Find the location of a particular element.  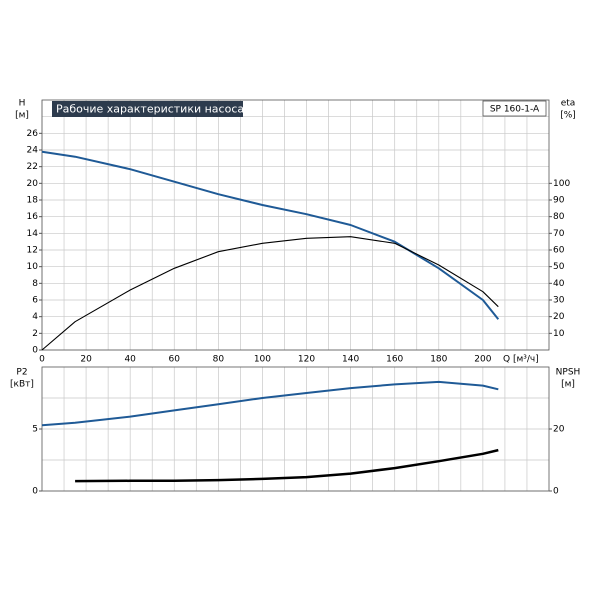

x-tick-label: 100 is located at coordinates (262, 360).